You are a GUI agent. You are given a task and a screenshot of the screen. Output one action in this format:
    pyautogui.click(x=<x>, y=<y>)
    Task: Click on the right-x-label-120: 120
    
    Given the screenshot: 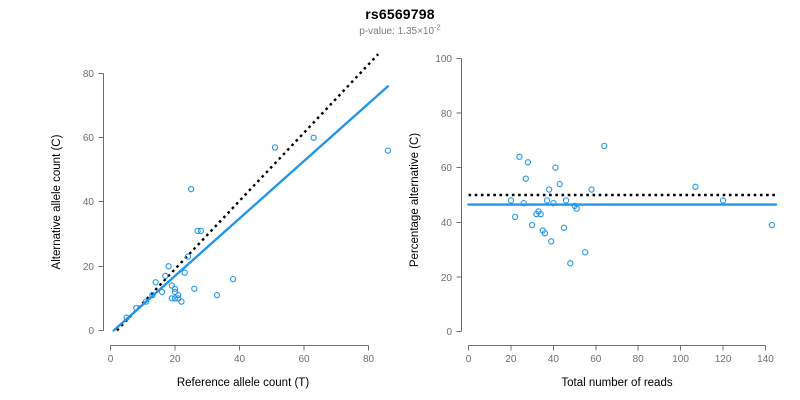 What is the action you would take?
    pyautogui.click(x=723, y=359)
    